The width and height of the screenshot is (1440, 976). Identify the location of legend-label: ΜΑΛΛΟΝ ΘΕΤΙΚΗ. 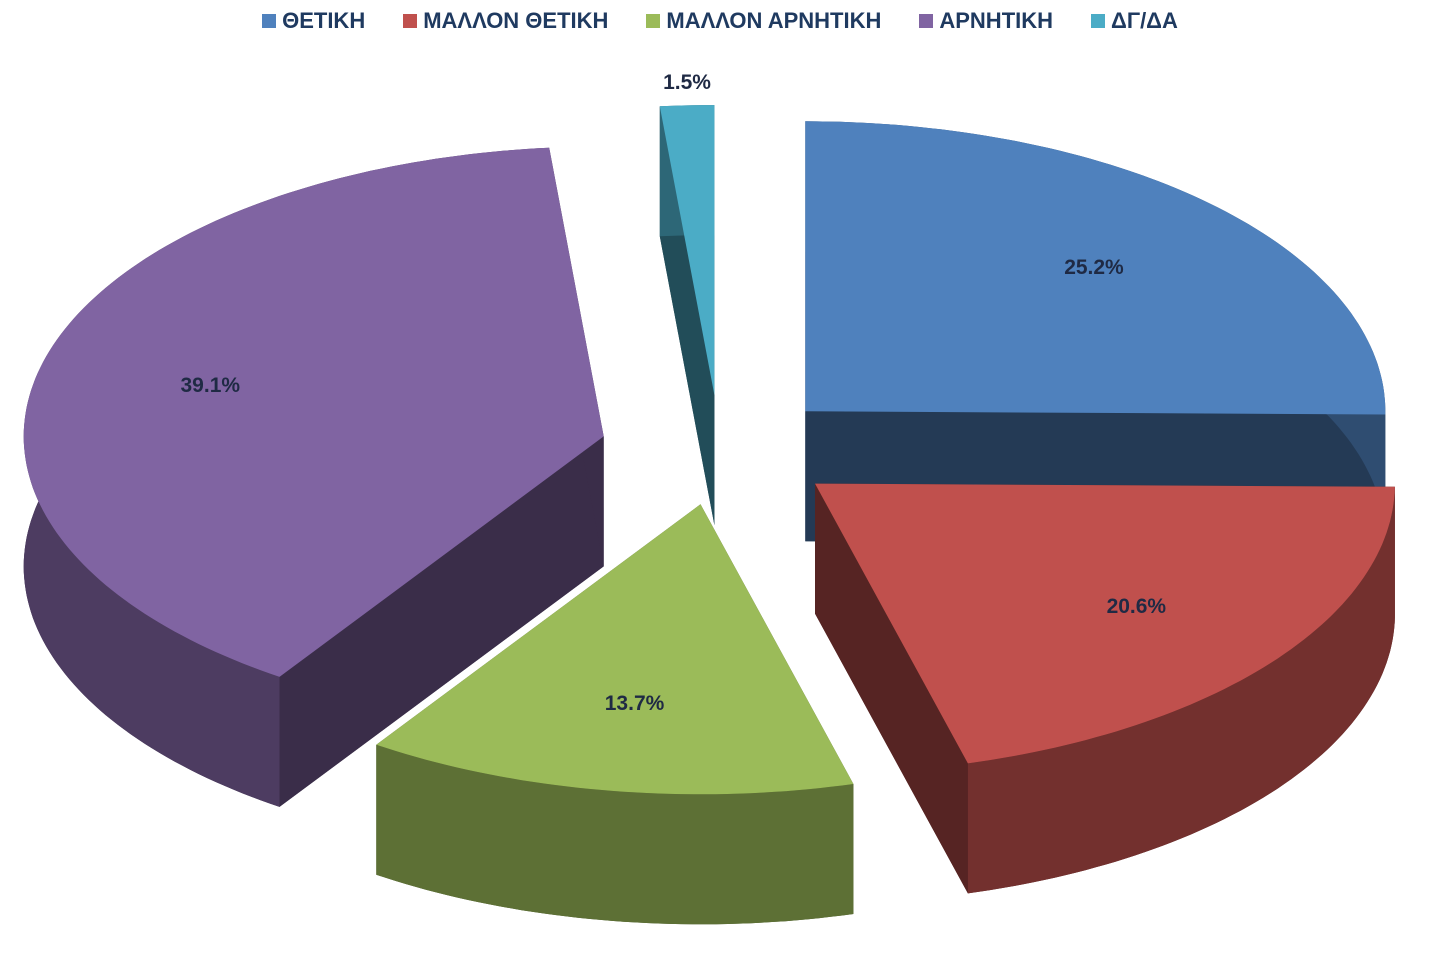
(516, 20).